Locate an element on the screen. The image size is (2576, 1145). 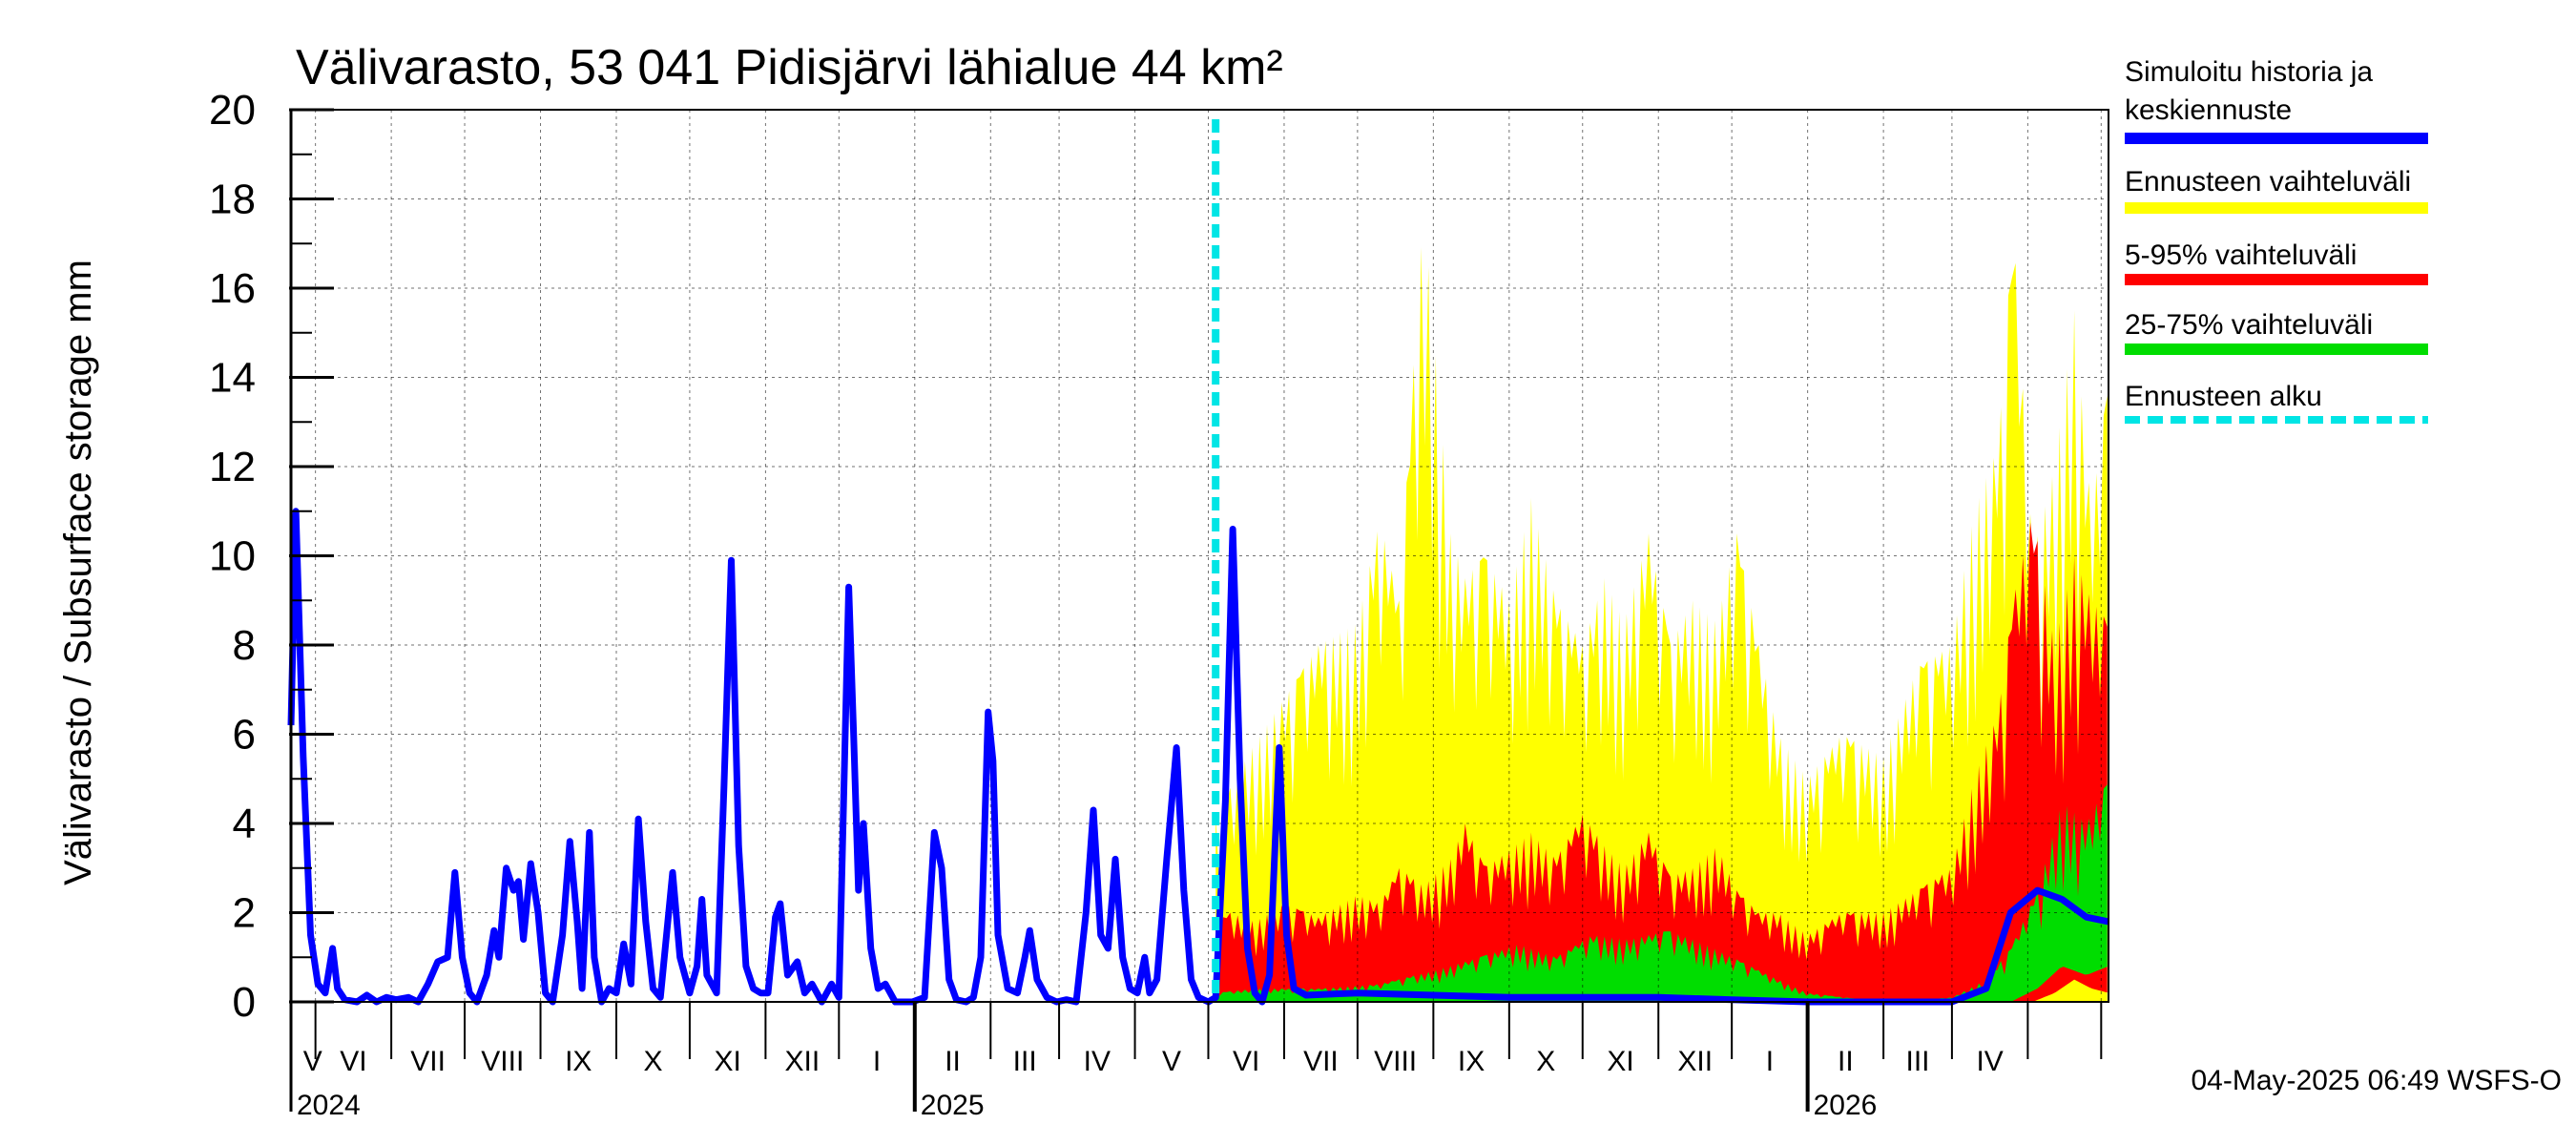
y-tick-label-6: 6 is located at coordinates (244, 735).